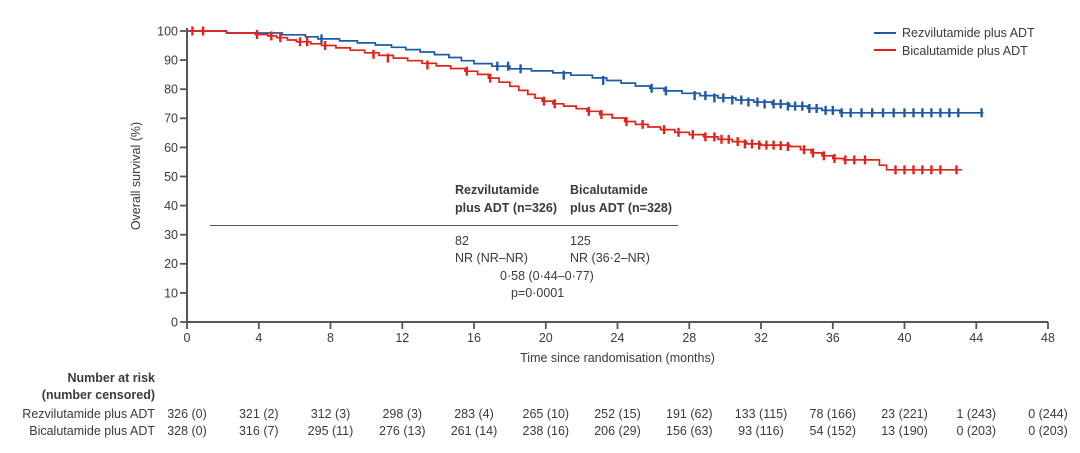 This screenshot has height=453, width=1080. What do you see at coordinates (833, 338) in the screenshot?
I see `x-tick-label: 36` at bounding box center [833, 338].